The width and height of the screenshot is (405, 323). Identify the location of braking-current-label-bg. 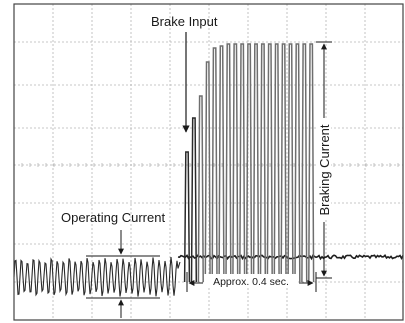
(324, 170).